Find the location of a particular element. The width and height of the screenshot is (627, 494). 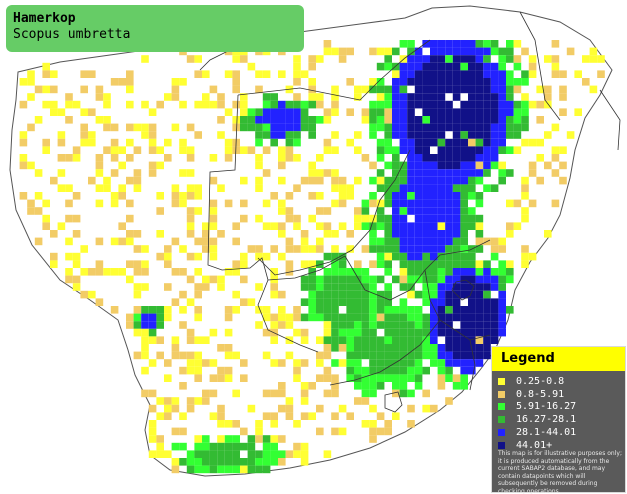

legend-swatch is located at coordinates (501, 394).